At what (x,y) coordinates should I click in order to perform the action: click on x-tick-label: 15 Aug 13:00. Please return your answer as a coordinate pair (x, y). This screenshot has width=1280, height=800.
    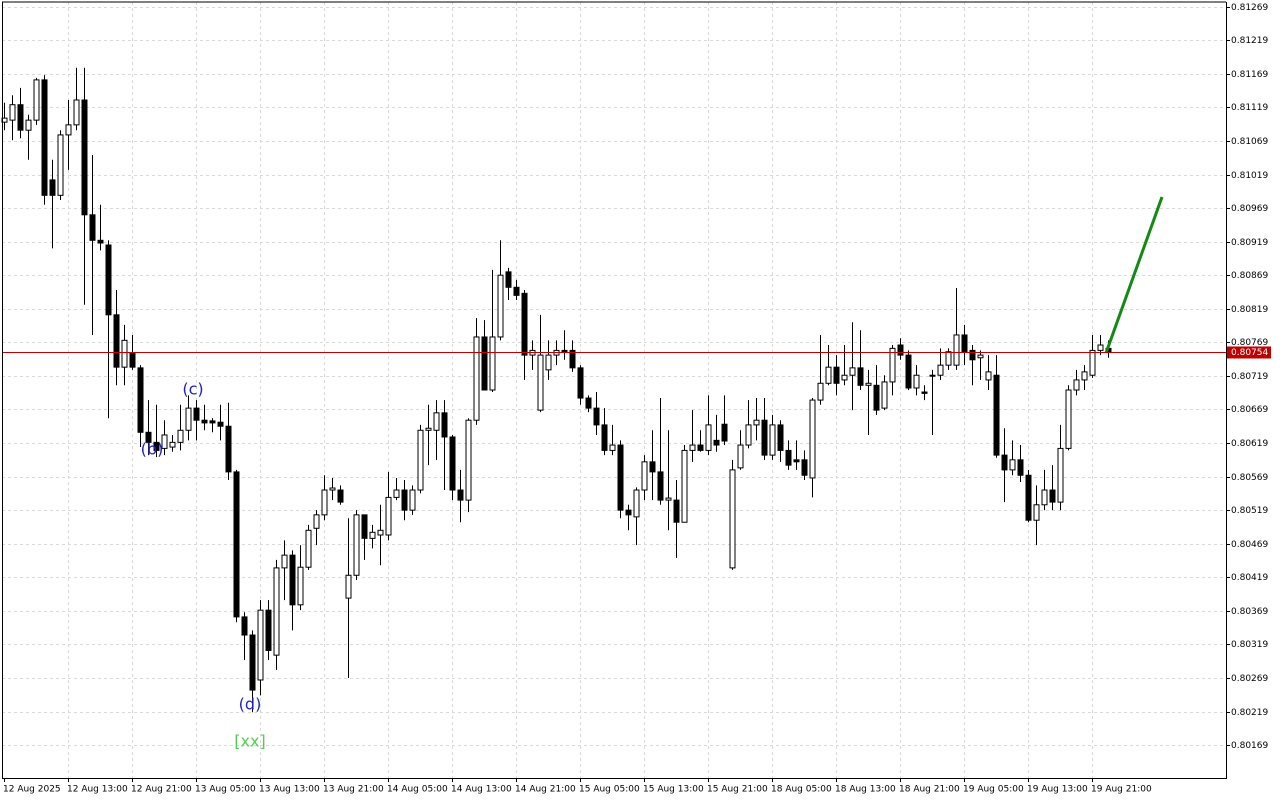
    Looking at the image, I should click on (673, 790).